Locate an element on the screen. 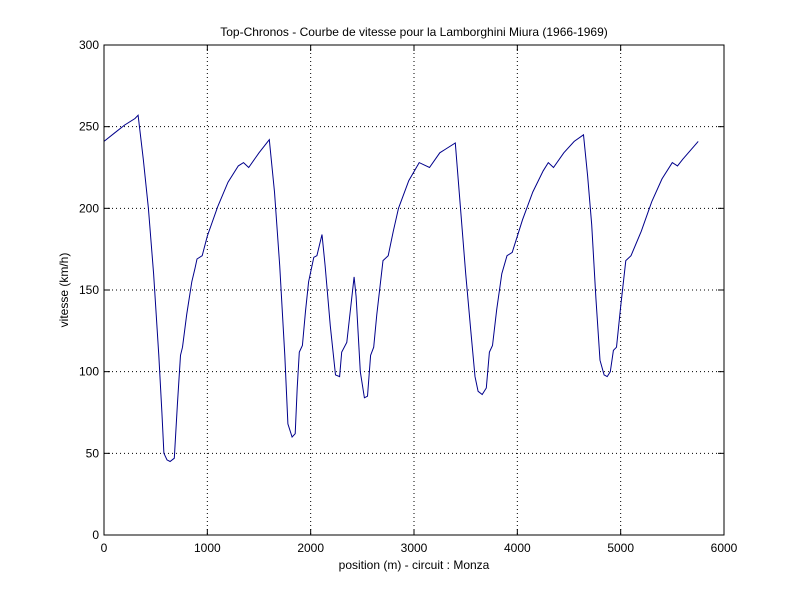 The height and width of the screenshot is (601, 800). y-tick-label: 50 is located at coordinates (93, 453).